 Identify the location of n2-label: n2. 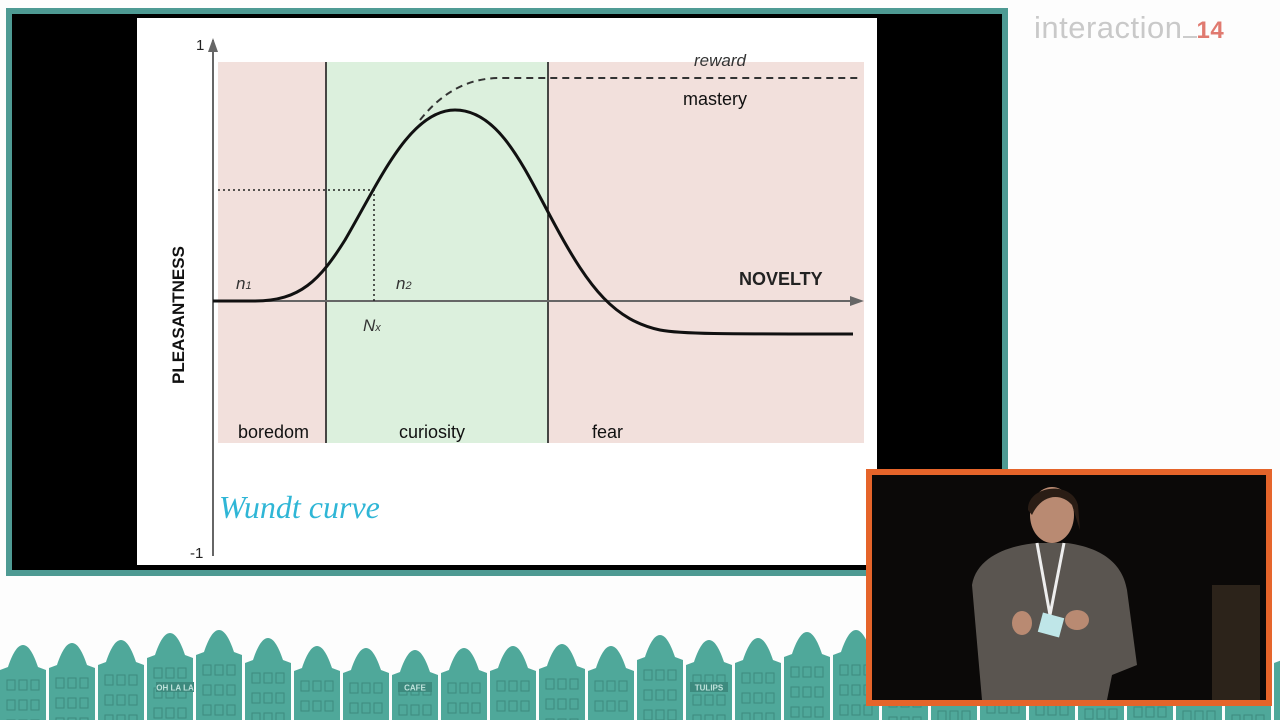
(404, 283).